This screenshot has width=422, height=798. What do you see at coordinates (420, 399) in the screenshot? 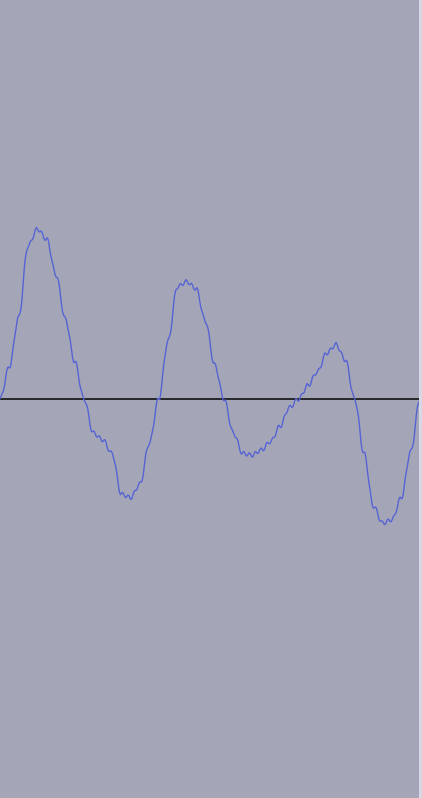
I see `track-right-border` at bounding box center [420, 399].